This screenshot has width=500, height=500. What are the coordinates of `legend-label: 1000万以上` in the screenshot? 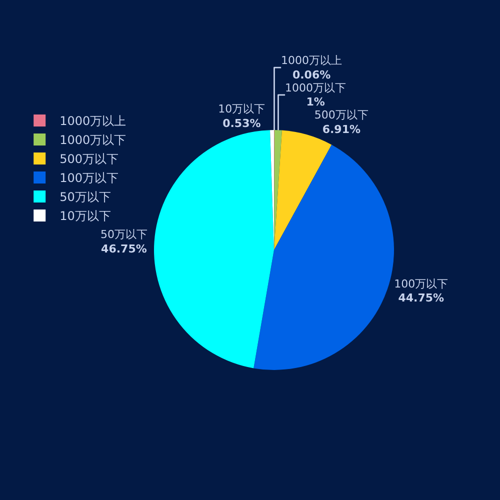 It's located at (93, 121).